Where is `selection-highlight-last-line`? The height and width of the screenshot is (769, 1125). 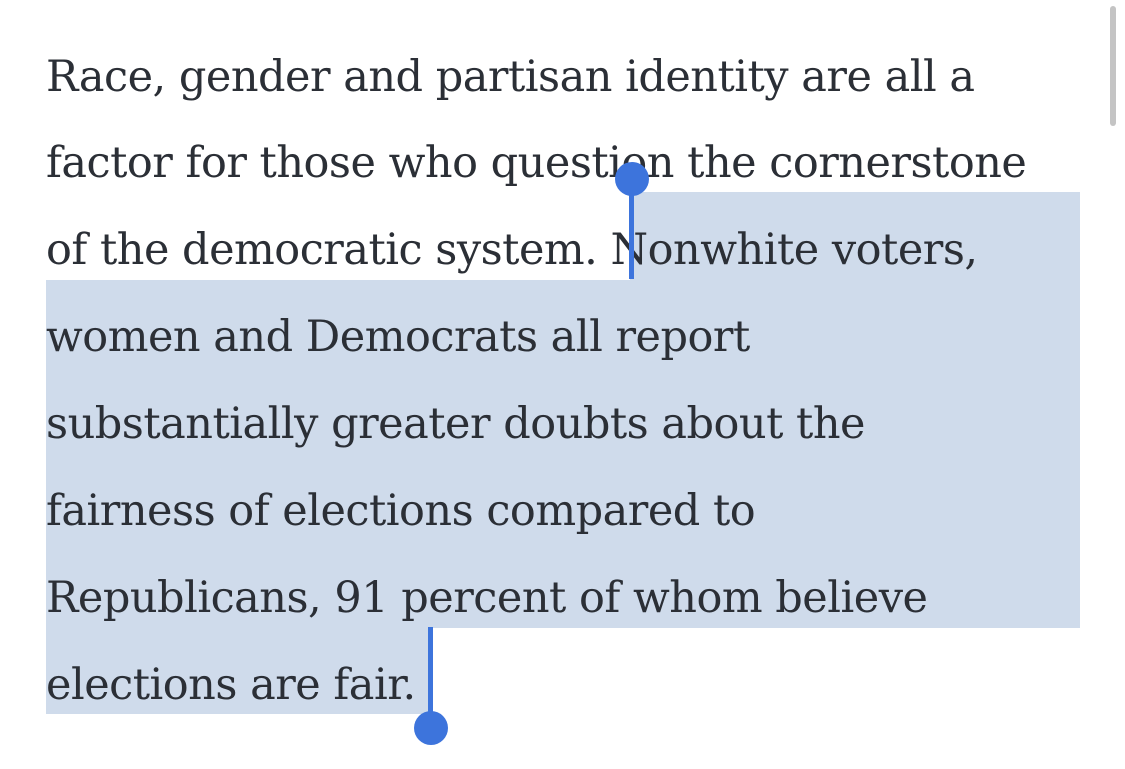
selection-highlight-last-line is located at coordinates (239, 671).